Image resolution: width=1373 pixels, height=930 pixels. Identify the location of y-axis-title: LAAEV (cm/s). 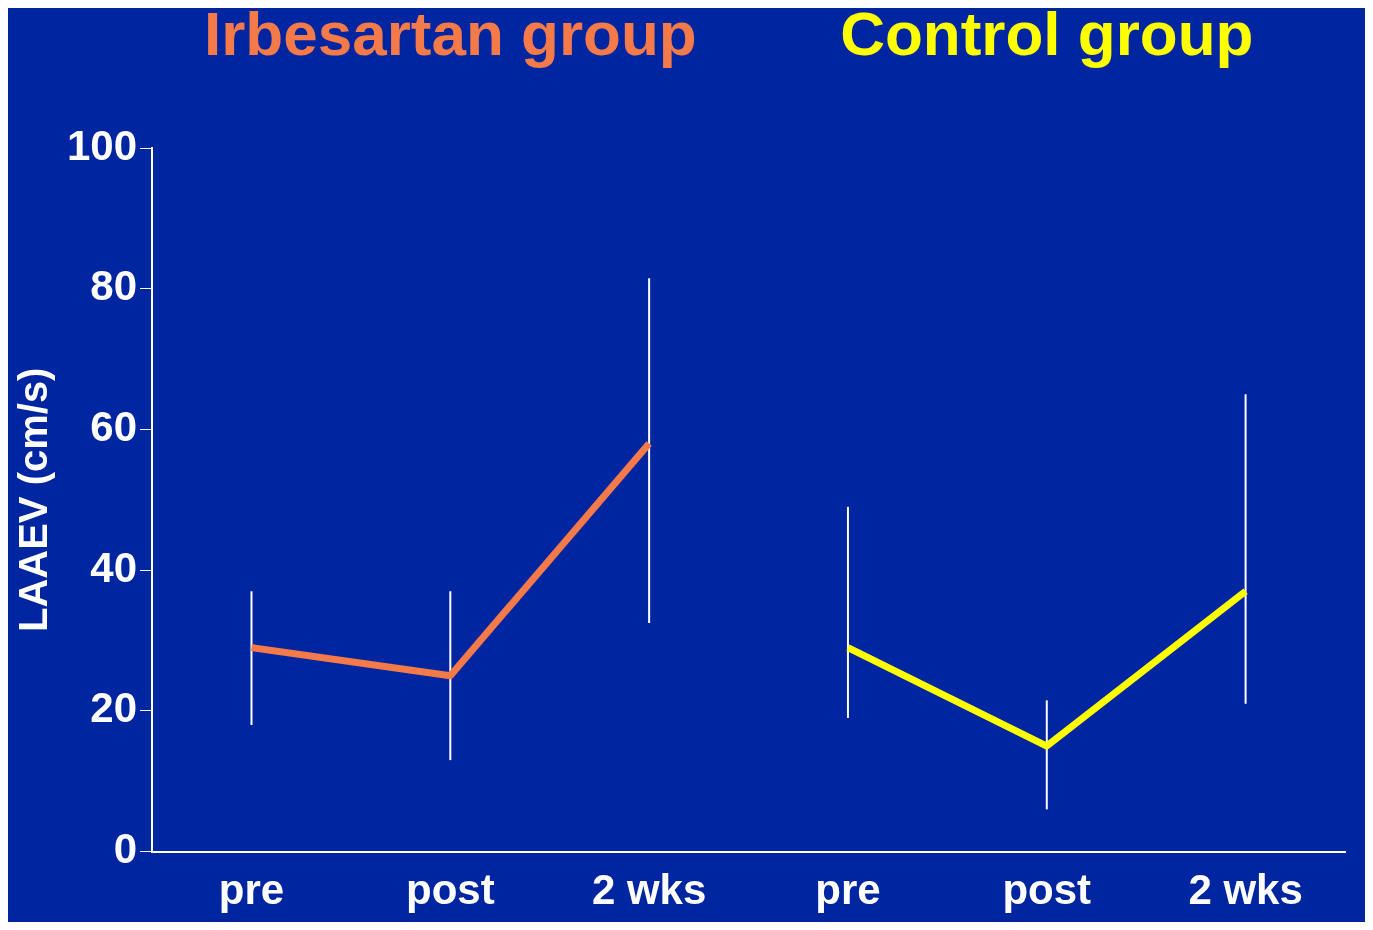
(33, 500).